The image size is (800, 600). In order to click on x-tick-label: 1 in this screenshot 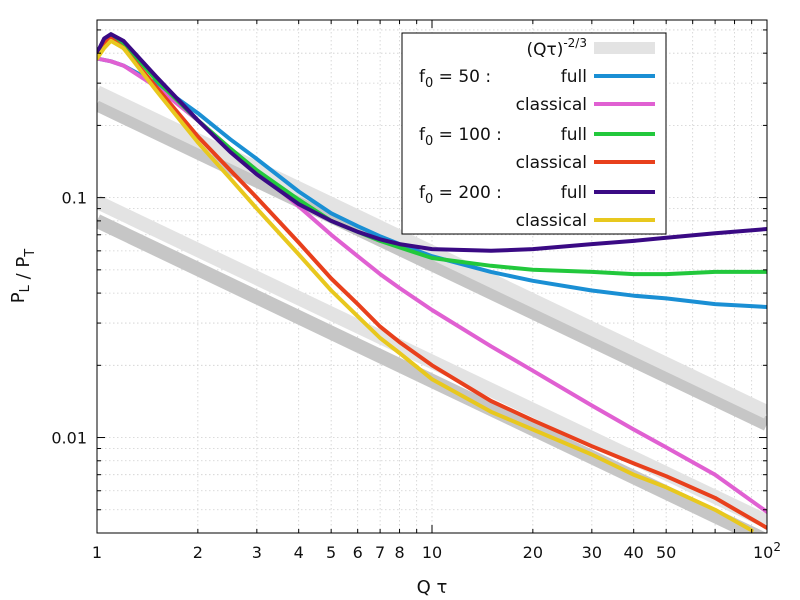, I will do `click(97, 552)`.